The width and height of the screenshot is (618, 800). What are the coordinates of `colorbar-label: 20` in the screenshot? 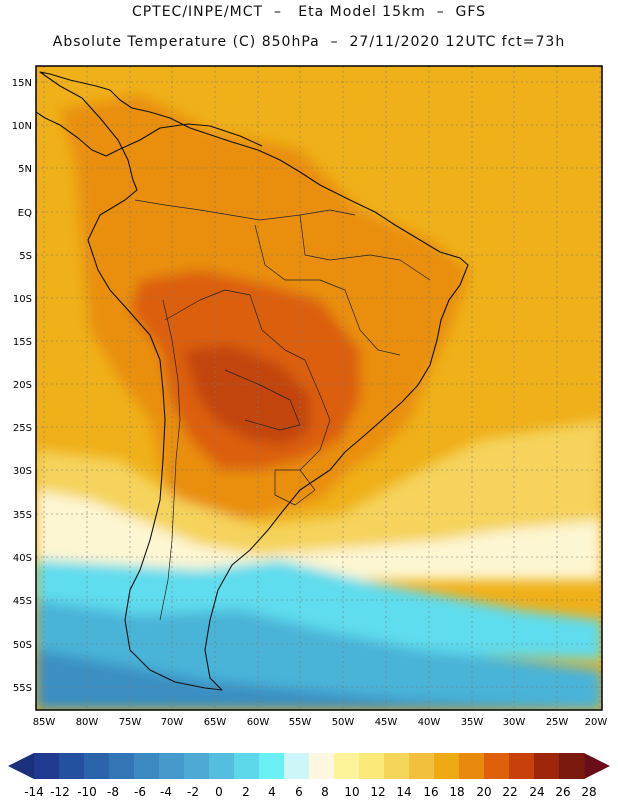 It's located at (483, 792).